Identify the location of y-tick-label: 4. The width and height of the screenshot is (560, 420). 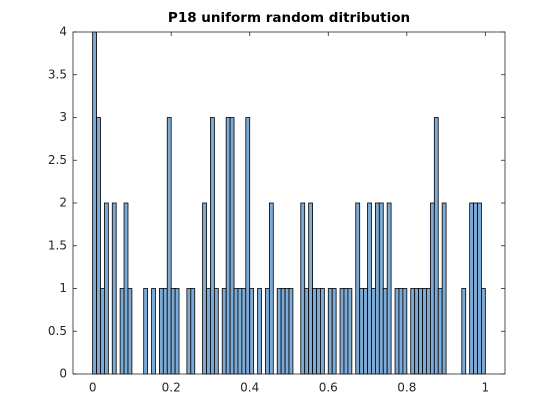
(63, 32).